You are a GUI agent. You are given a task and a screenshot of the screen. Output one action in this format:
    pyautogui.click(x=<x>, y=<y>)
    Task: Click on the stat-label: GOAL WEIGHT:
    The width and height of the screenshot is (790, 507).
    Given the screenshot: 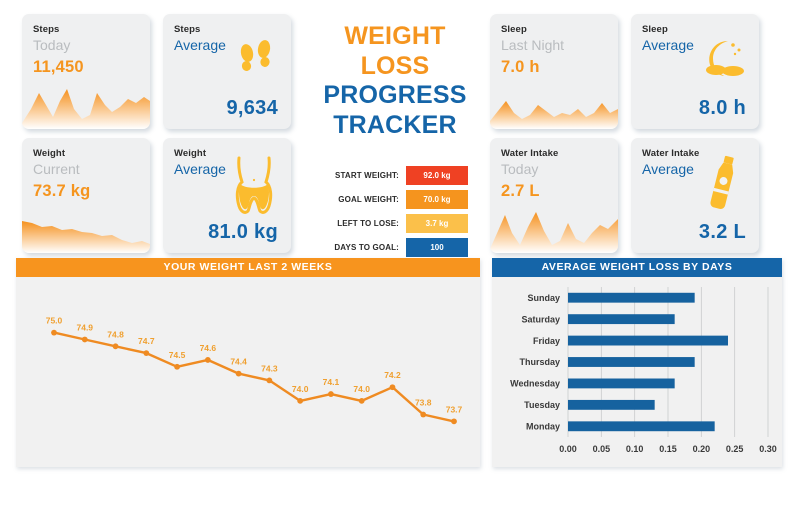 What is the action you would take?
    pyautogui.click(x=368, y=199)
    